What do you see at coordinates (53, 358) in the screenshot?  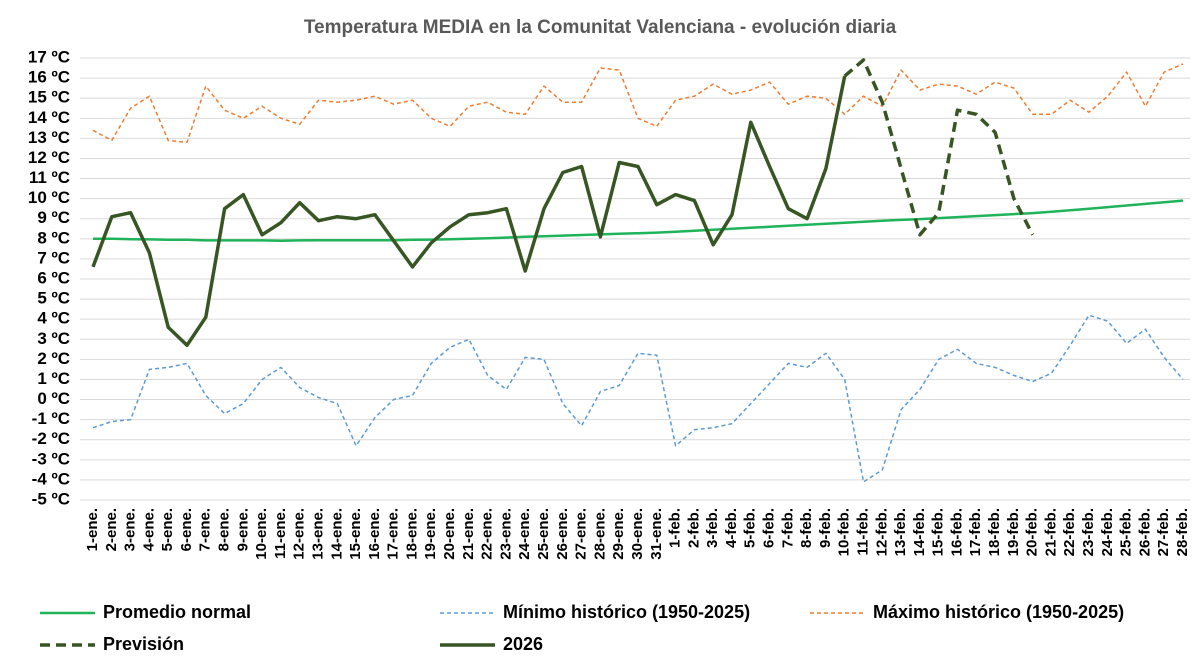 I see `y-tick-label: 2 ºC` at bounding box center [53, 358].